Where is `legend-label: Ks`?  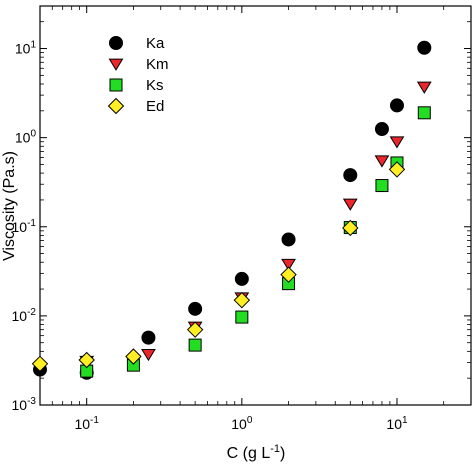 legend-label: Ks is located at coordinates (155, 85).